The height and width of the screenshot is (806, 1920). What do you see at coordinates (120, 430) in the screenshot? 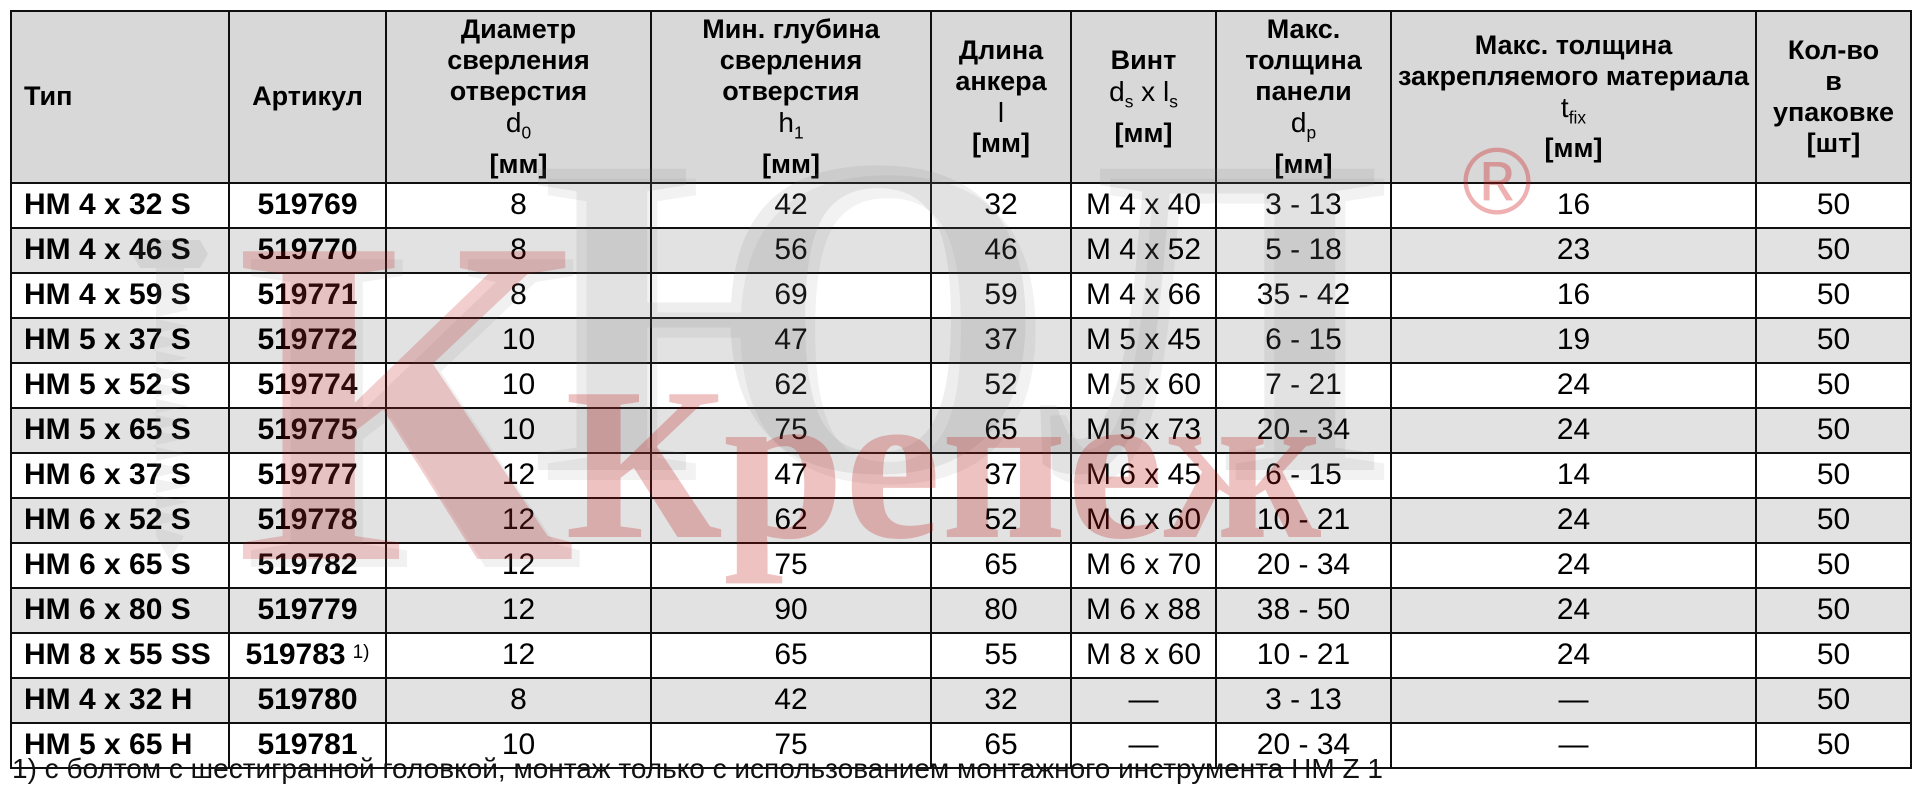
I see `cell-type: HM 5 x 65 S` at bounding box center [120, 430].